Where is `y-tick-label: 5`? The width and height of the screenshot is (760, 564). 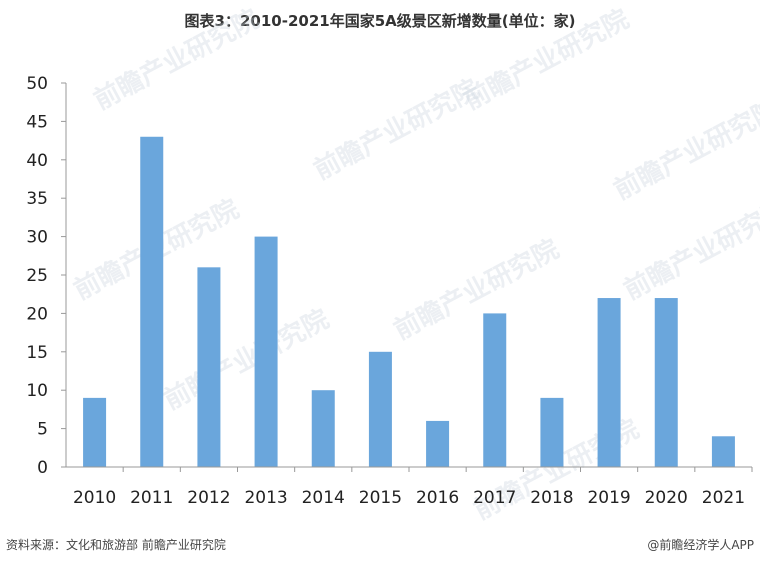
y-tick-label: 5 is located at coordinates (42, 430).